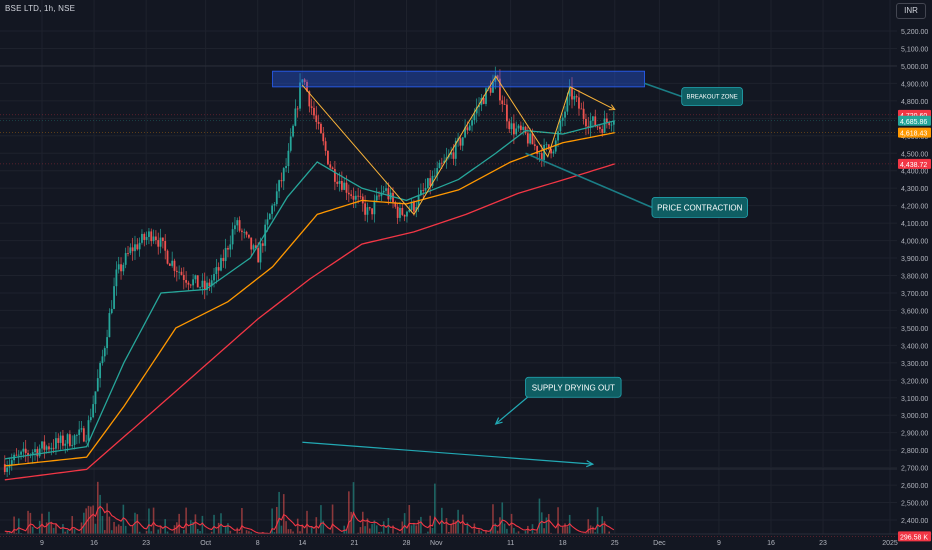 The height and width of the screenshot is (550, 932). I want to click on time-axis-bg, so click(466, 542).